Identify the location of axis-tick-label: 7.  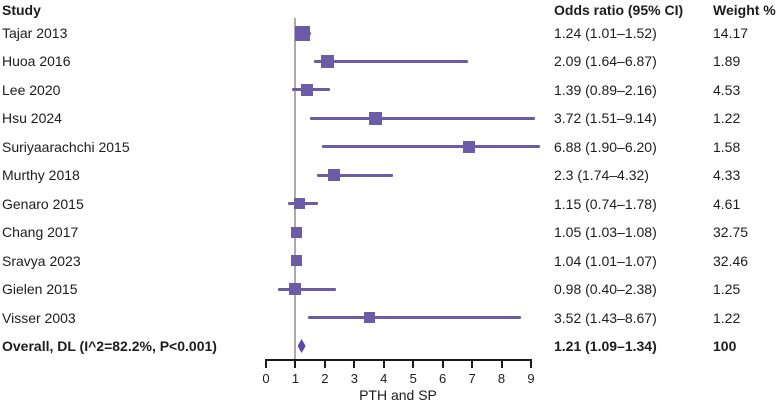
(472, 378).